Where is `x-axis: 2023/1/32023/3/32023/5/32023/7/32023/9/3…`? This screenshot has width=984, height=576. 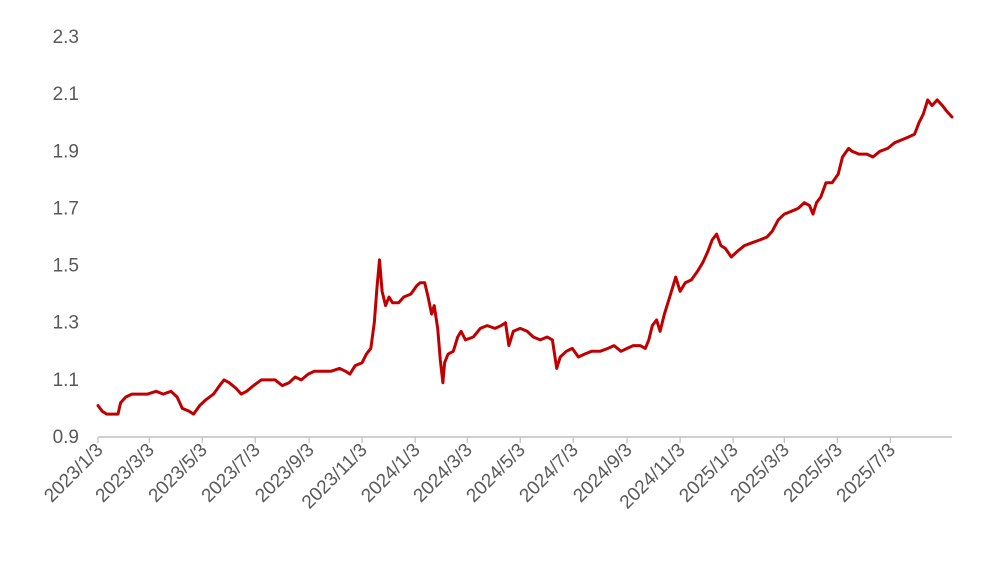 x-axis: 2023/1/32023/3/32023/5/32023/7/32023/9/3… is located at coordinates (496, 474).